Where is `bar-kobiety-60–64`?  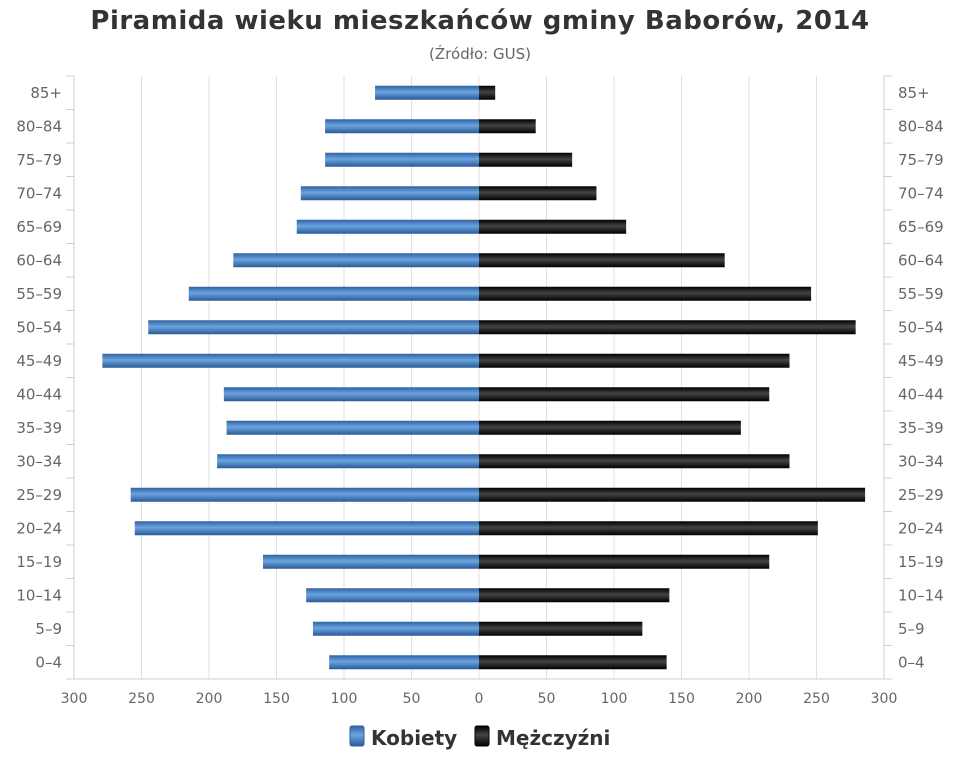
bar-kobiety-60–64 is located at coordinates (356, 260).